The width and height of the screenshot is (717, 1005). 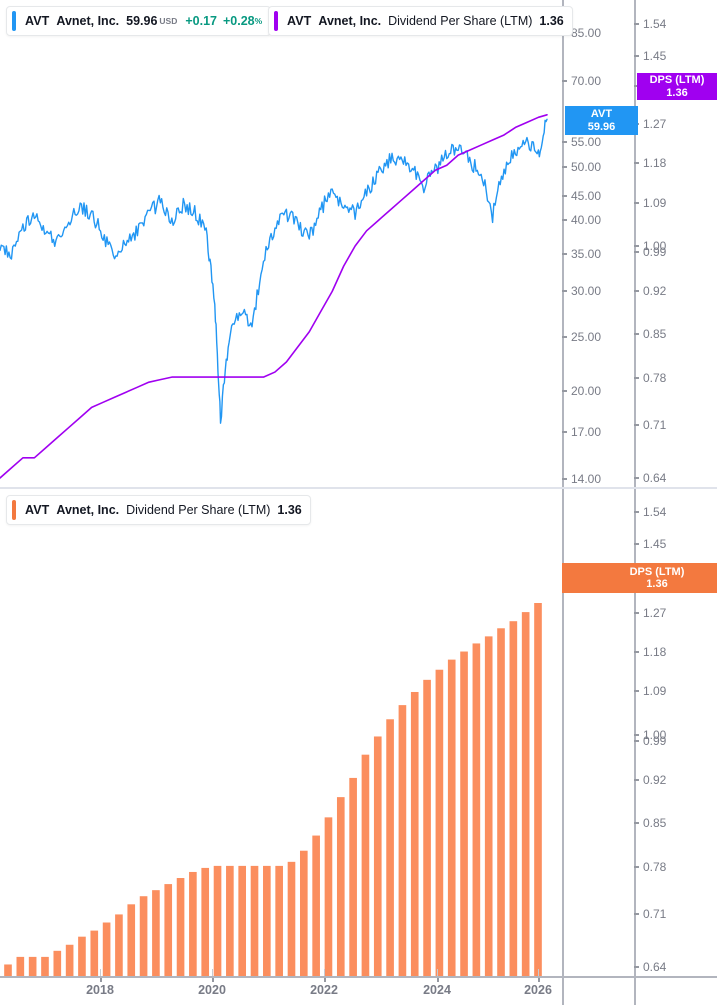 I want to click on dps-legend-value: 1.36, so click(x=289, y=510).